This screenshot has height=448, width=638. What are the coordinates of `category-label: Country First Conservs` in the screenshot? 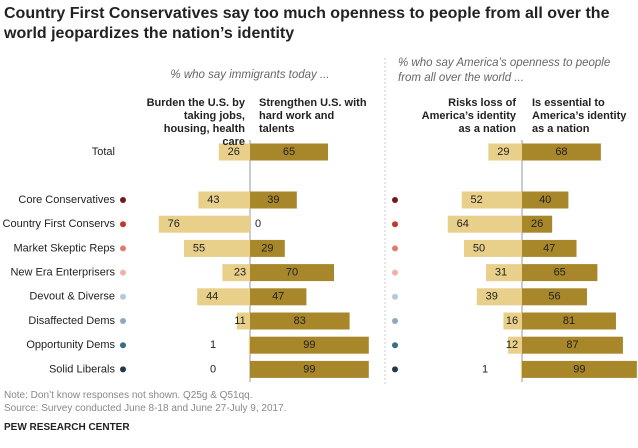 It's located at (59, 224).